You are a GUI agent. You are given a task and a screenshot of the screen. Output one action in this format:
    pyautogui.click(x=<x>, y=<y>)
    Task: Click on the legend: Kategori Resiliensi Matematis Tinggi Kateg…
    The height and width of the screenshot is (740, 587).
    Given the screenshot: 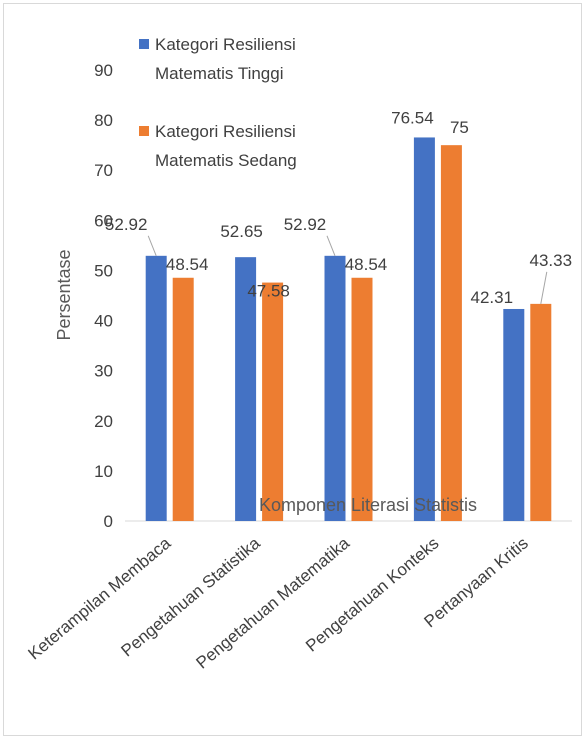 What is the action you would take?
    pyautogui.click(x=218, y=102)
    